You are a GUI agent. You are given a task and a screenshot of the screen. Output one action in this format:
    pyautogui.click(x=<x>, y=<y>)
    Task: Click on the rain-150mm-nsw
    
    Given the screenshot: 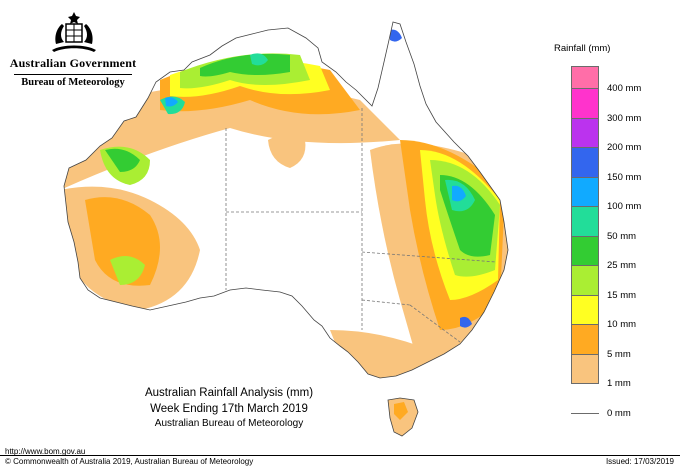 What is the action you would take?
    pyautogui.click(x=466, y=322)
    